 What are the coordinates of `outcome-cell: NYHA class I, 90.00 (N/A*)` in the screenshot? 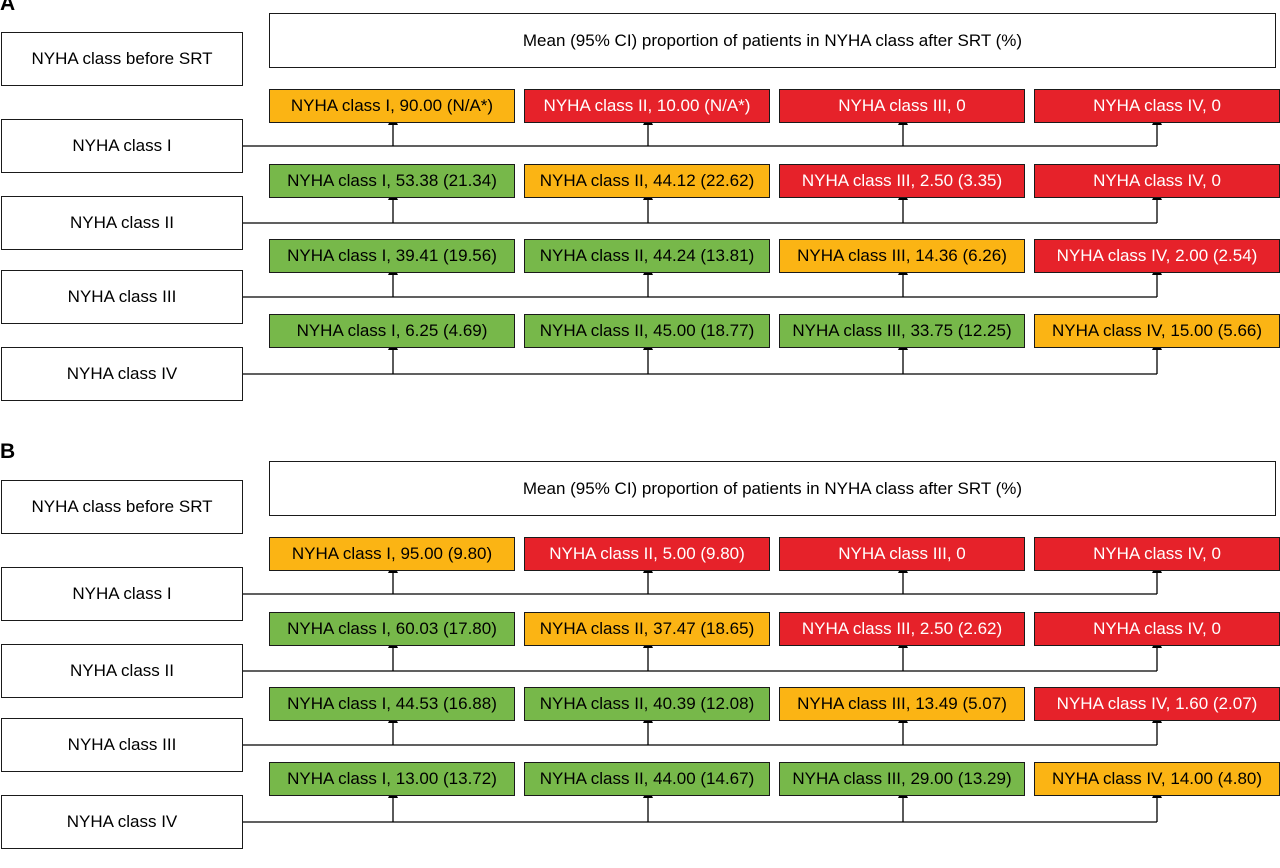 It's located at (392, 106).